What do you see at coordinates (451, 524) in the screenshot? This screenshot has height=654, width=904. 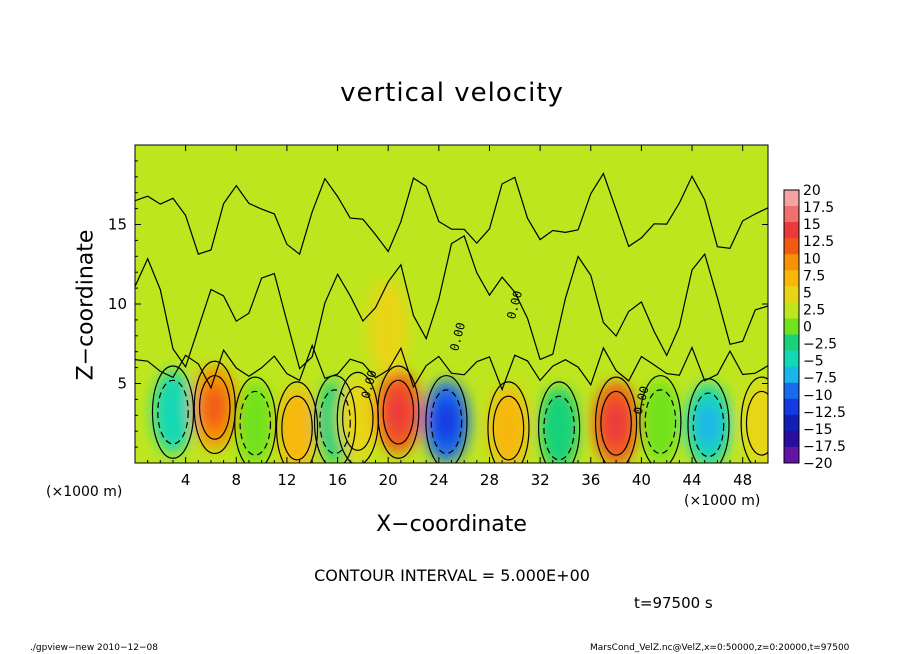 I see `x-axis-label: X−coordinate` at bounding box center [451, 524].